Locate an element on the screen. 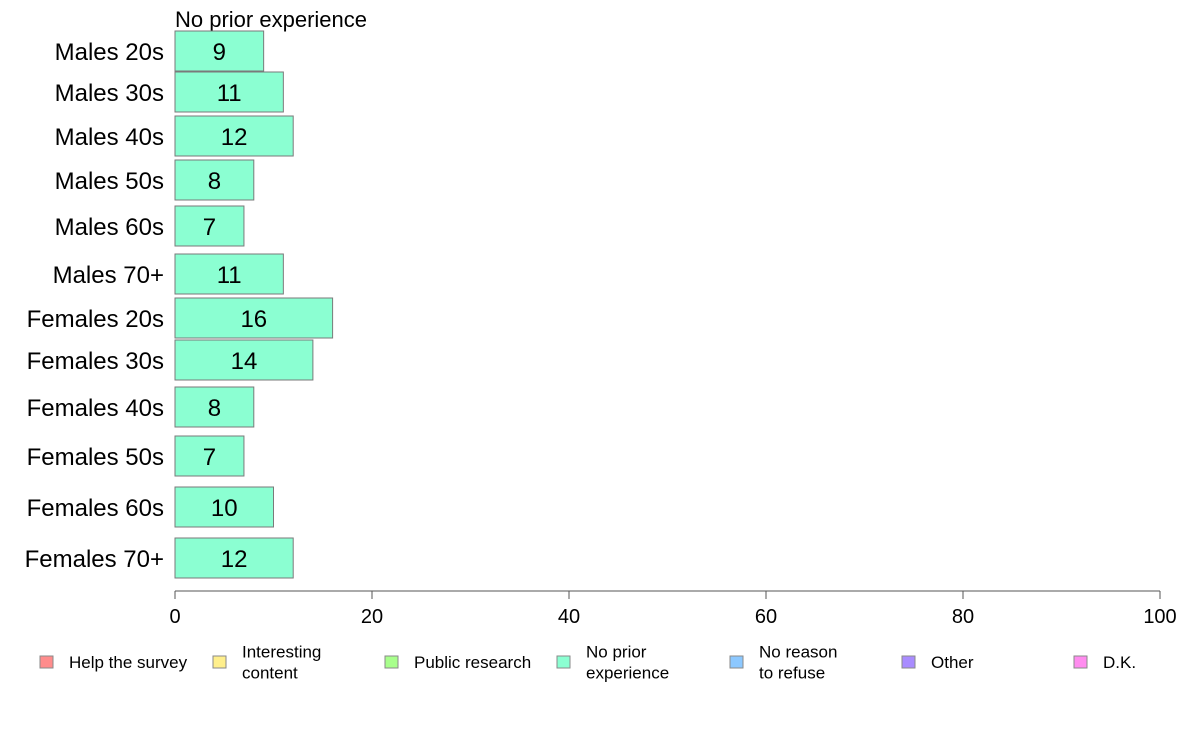  category-label-8: Females 40s is located at coordinates (95, 408).